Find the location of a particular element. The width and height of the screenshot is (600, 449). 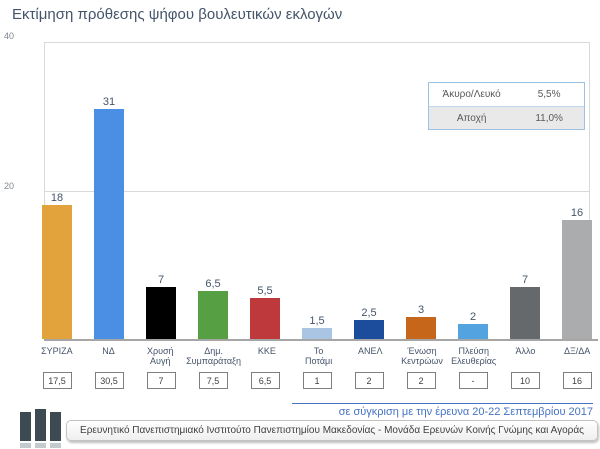

bar-slot-dim-symparataxi: 6,5 is located at coordinates (213, 190).